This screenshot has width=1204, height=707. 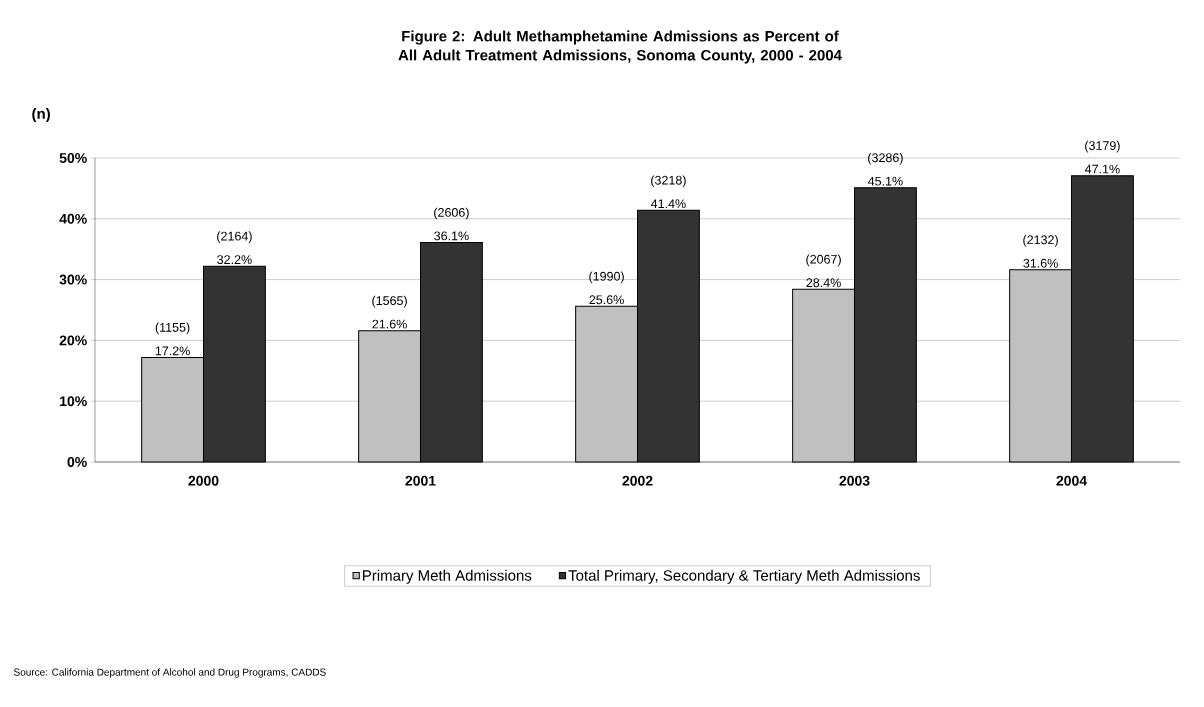 I want to click on annotation: (3179), so click(x=1102, y=146).